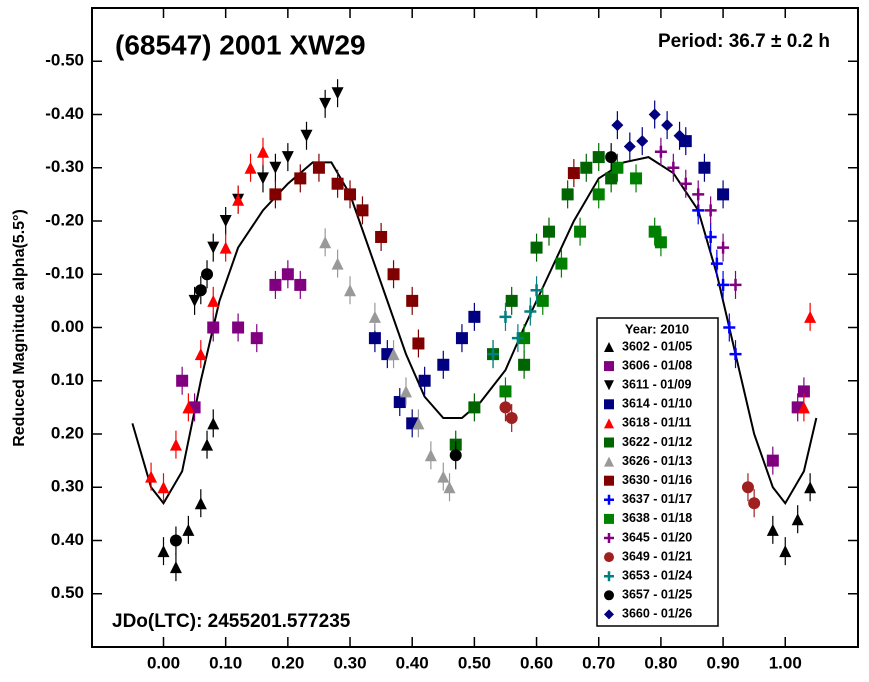 This screenshot has height=682, width=869. I want to click on legend-title: Year: 2010, so click(657, 328).